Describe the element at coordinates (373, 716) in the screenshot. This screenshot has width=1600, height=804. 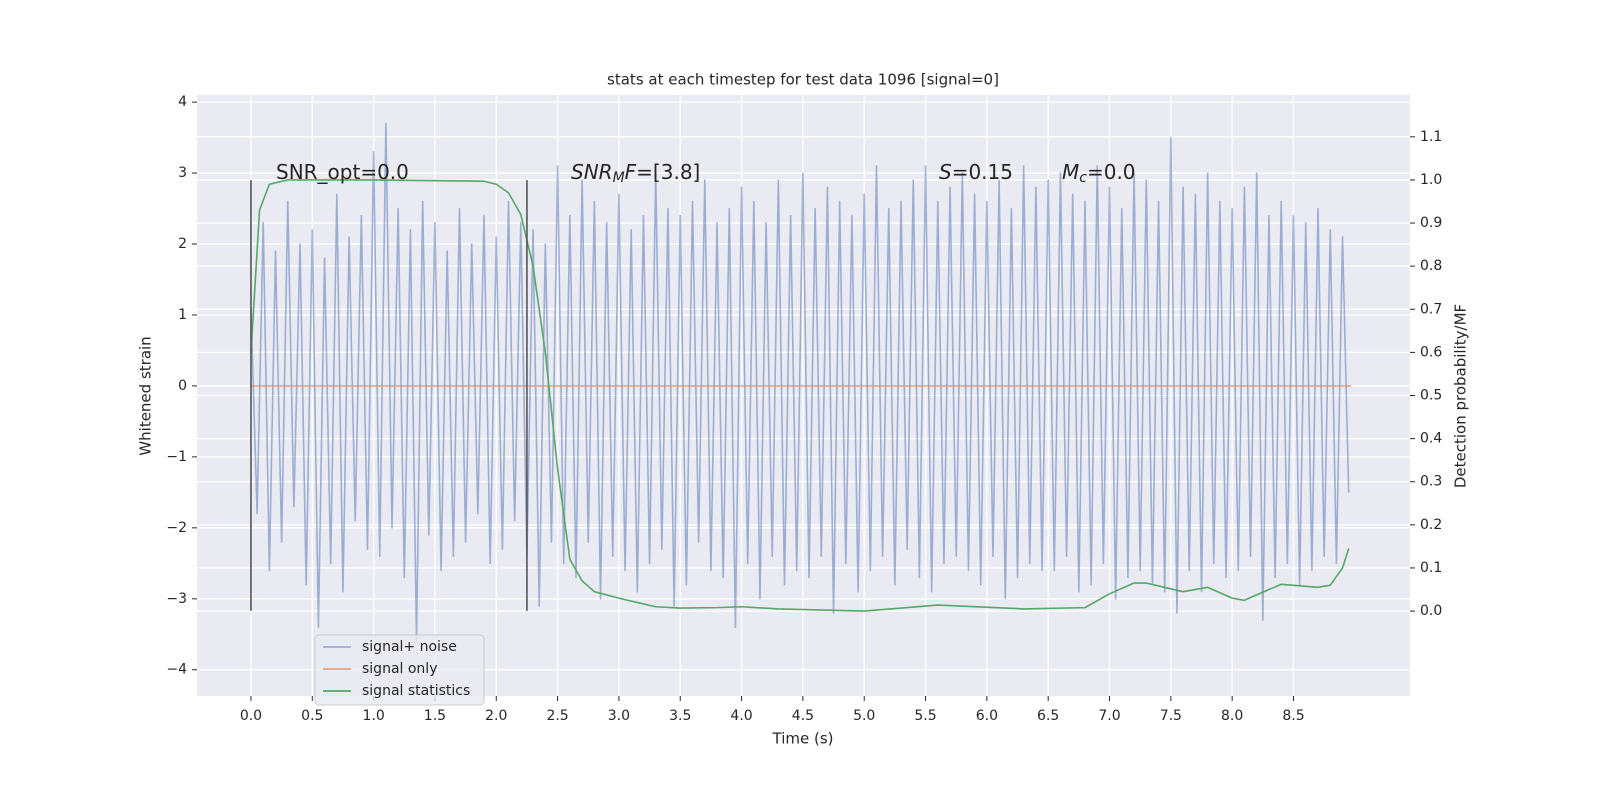
I see `x-tick-label: 1.0` at that location.